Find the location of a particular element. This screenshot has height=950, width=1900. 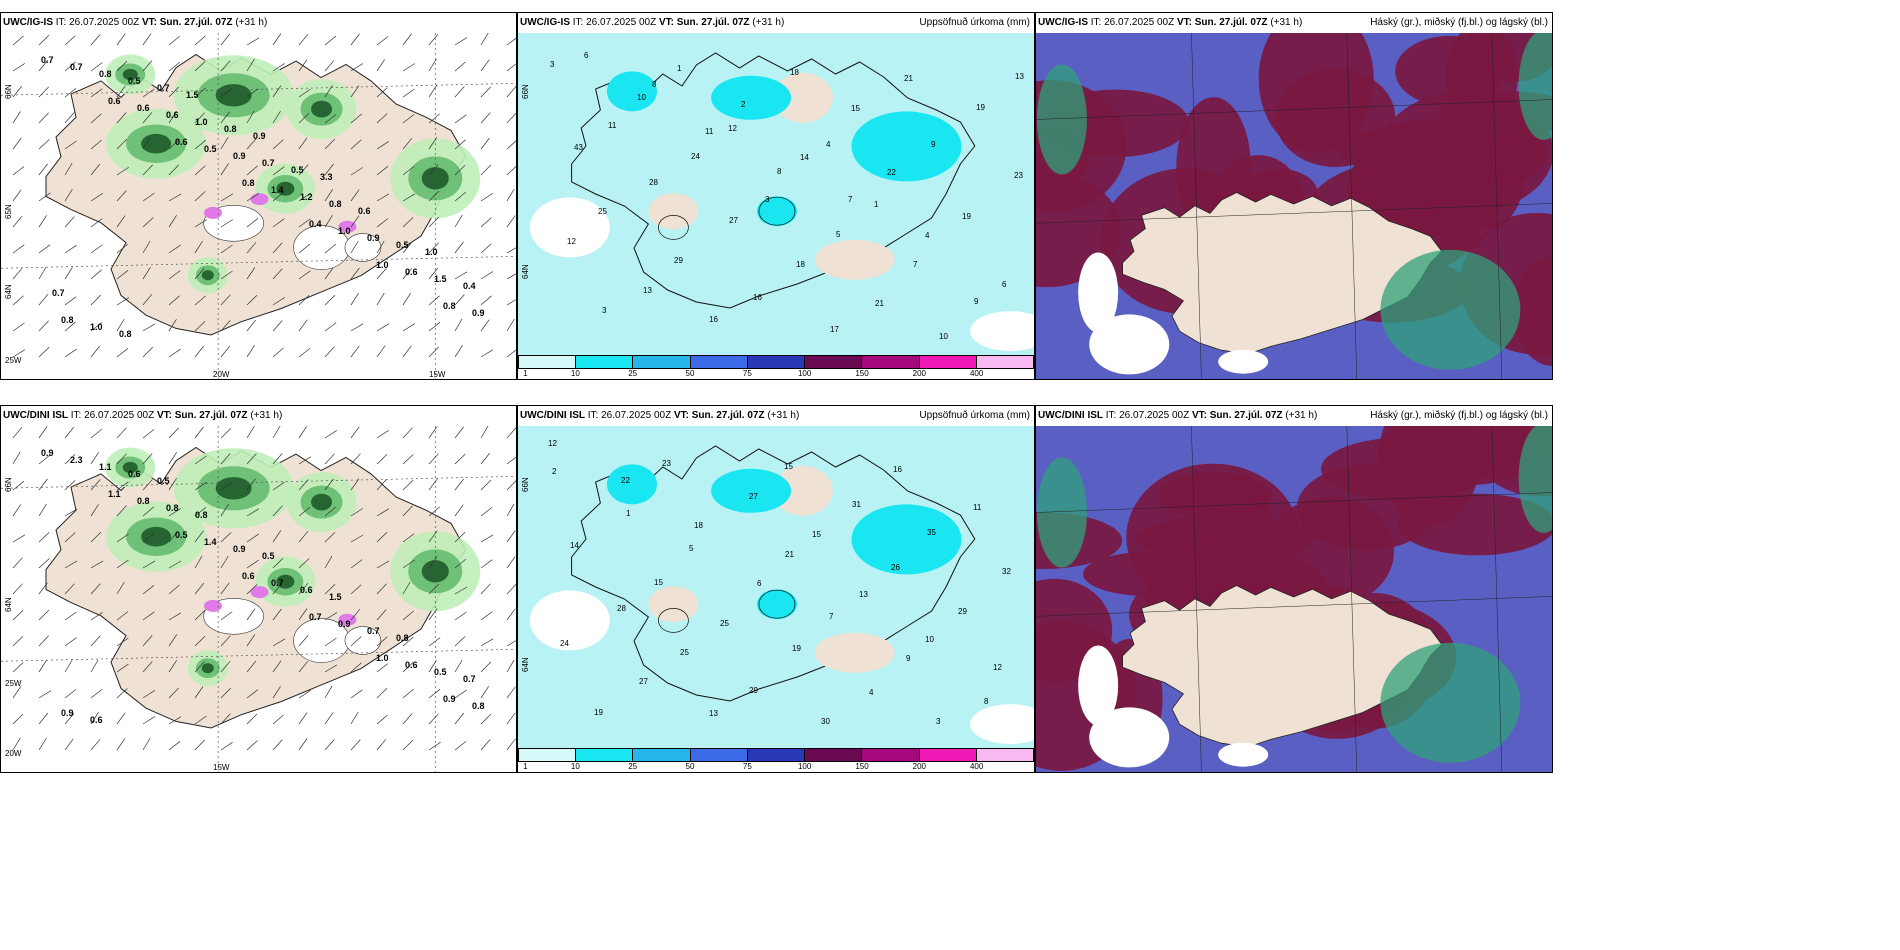

axis-label: 65N is located at coordinates (8, 211).